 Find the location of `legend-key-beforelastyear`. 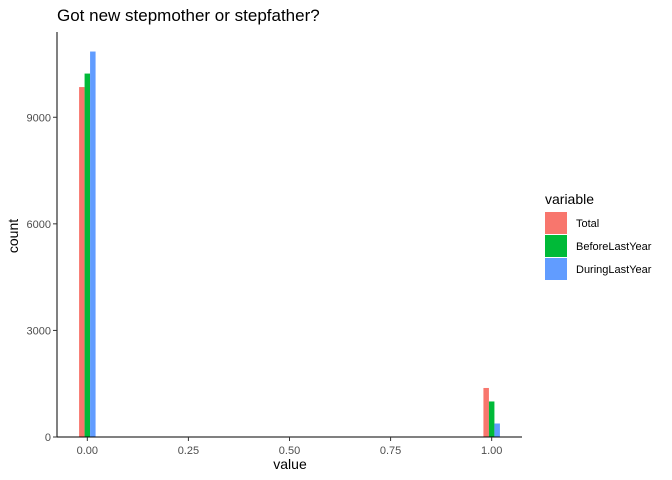

legend-key-beforelastyear is located at coordinates (556, 246).